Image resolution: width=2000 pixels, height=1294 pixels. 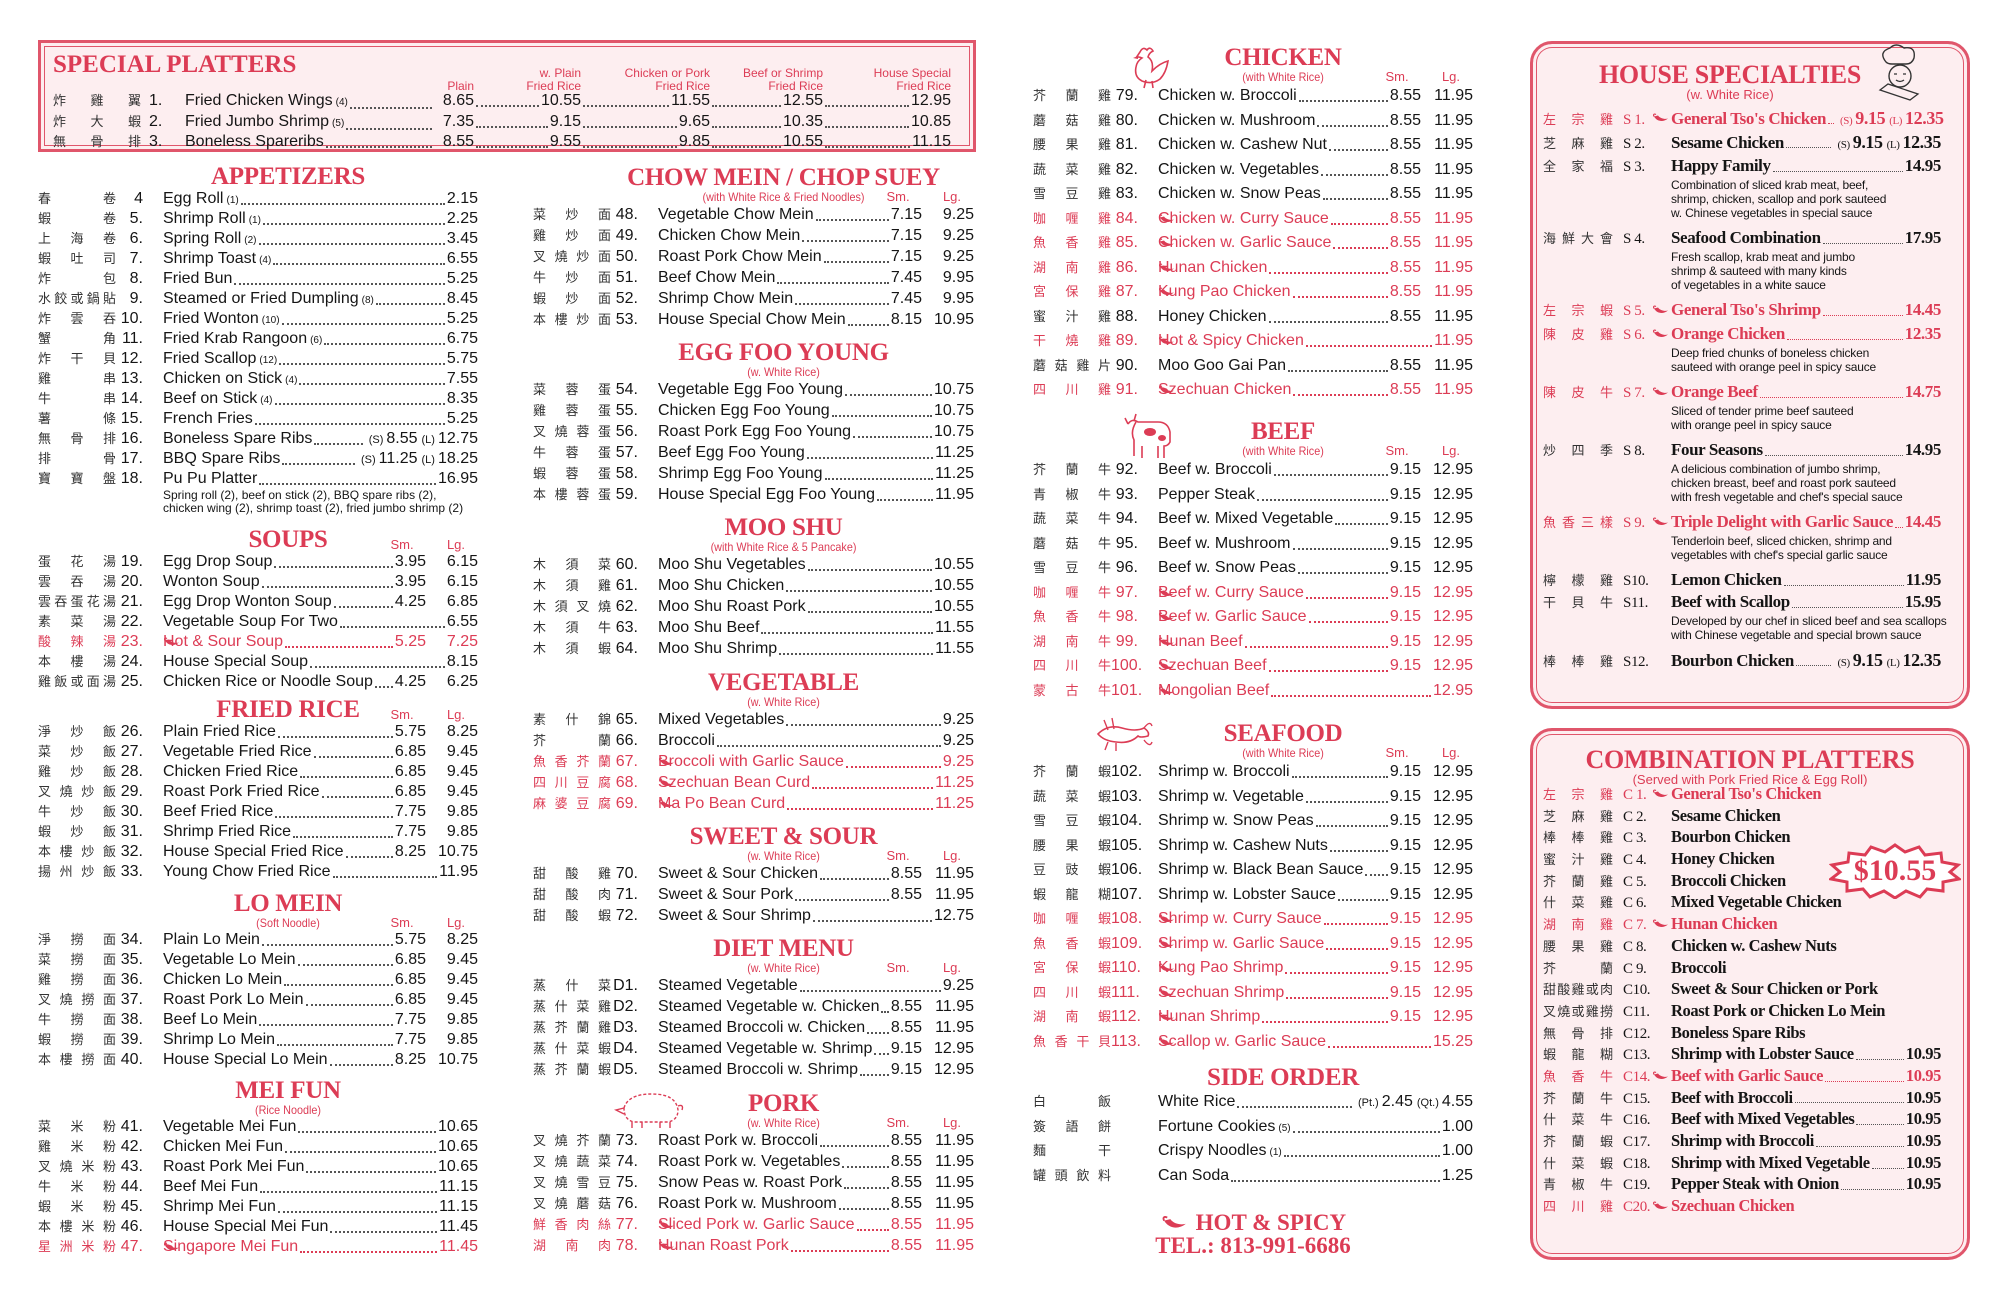 What do you see at coordinates (1253, 666) in the screenshot?
I see `menu-item: 四川牛 100. Szechuan Beef 9.15 12.95` at bounding box center [1253, 666].